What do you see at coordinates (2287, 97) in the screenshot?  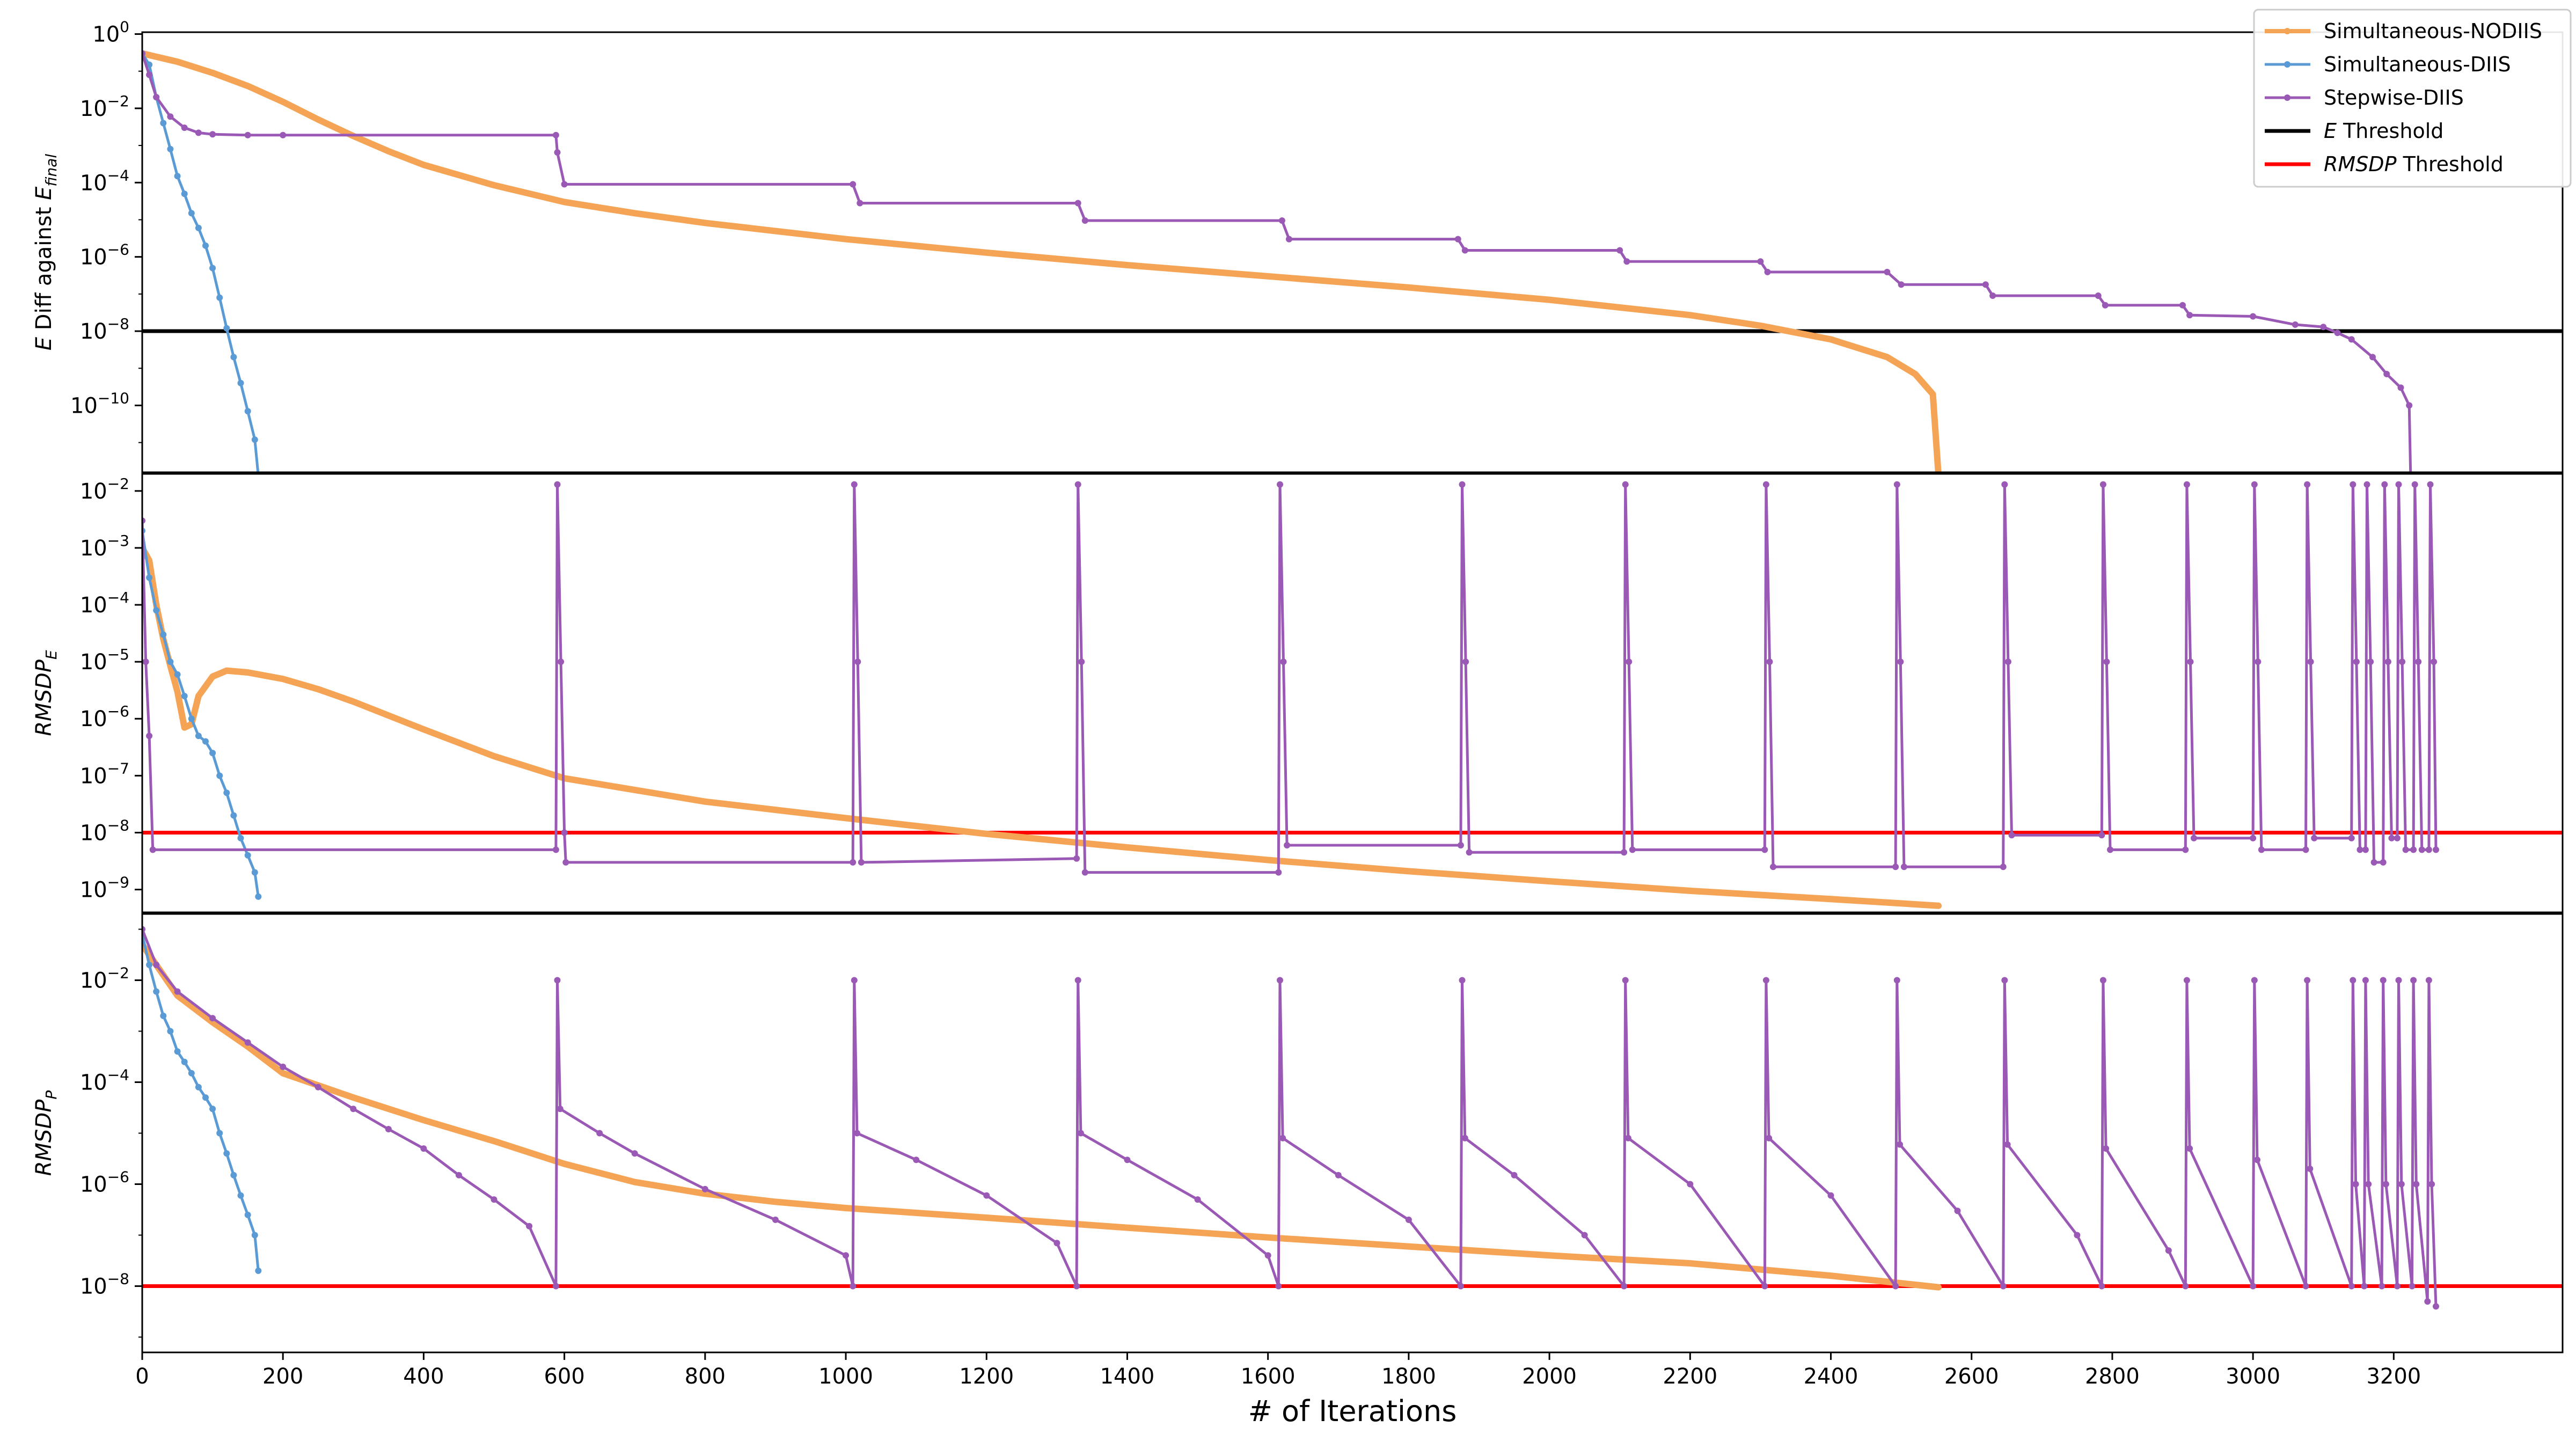 I see `legend-marker` at bounding box center [2287, 97].